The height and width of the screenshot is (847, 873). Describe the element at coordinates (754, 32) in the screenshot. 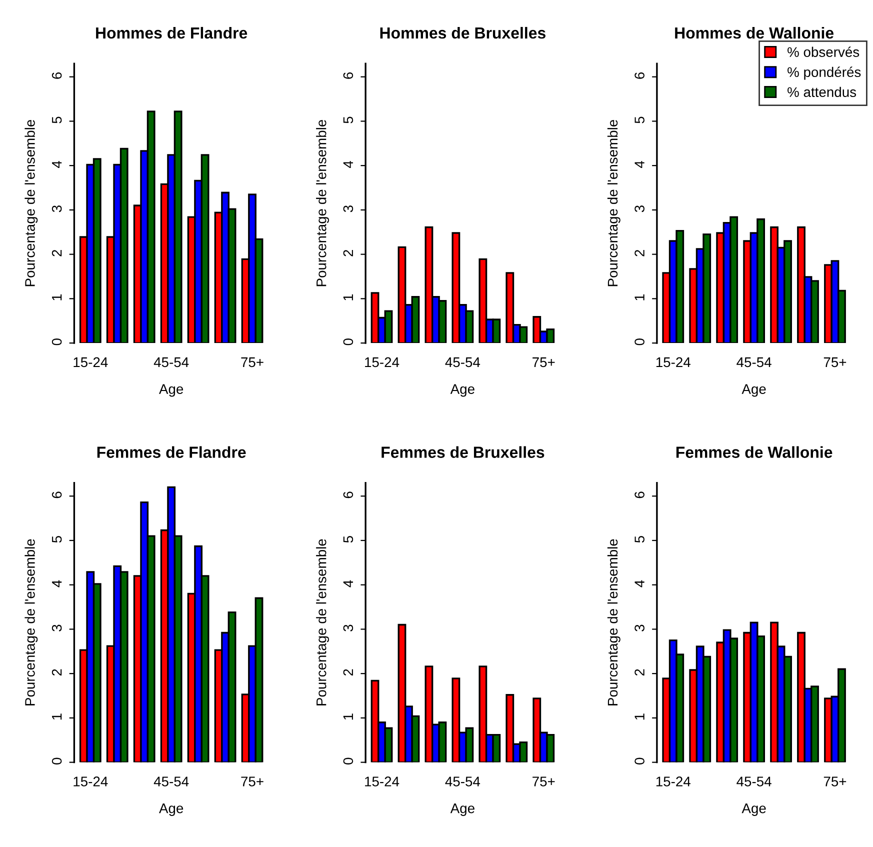

I see `chart-title: Hommes de Wallonie` at that location.